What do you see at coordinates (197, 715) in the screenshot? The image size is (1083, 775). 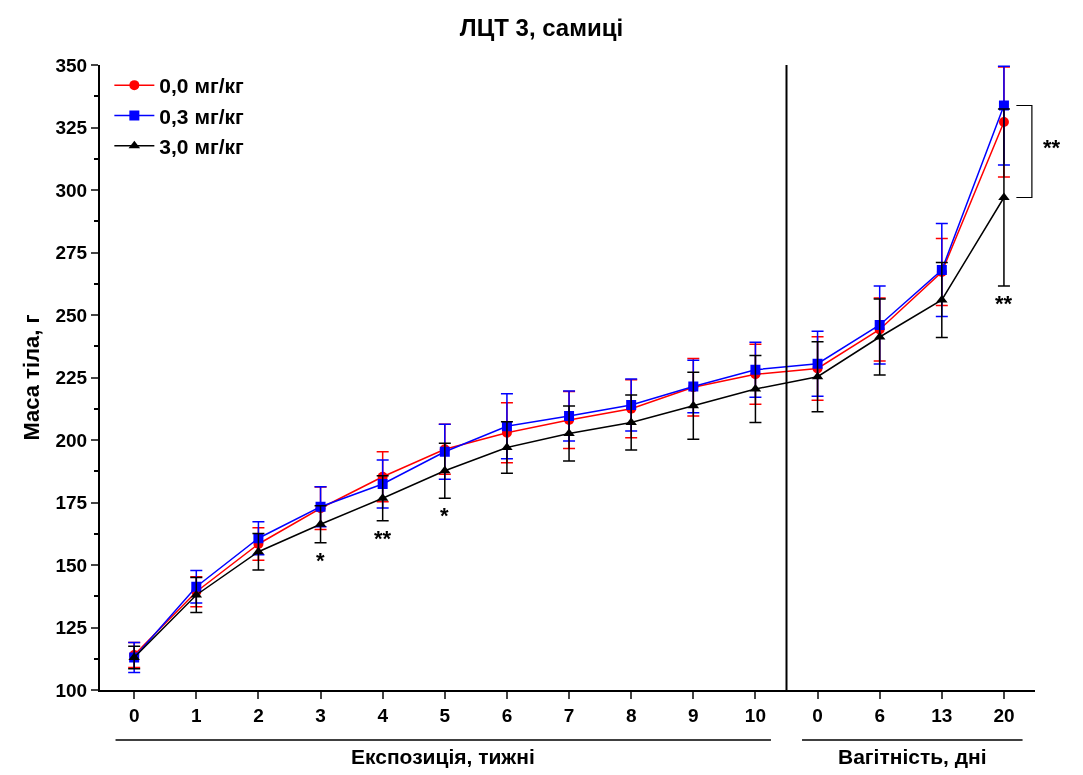 I see `x-tick-label: 1` at bounding box center [197, 715].